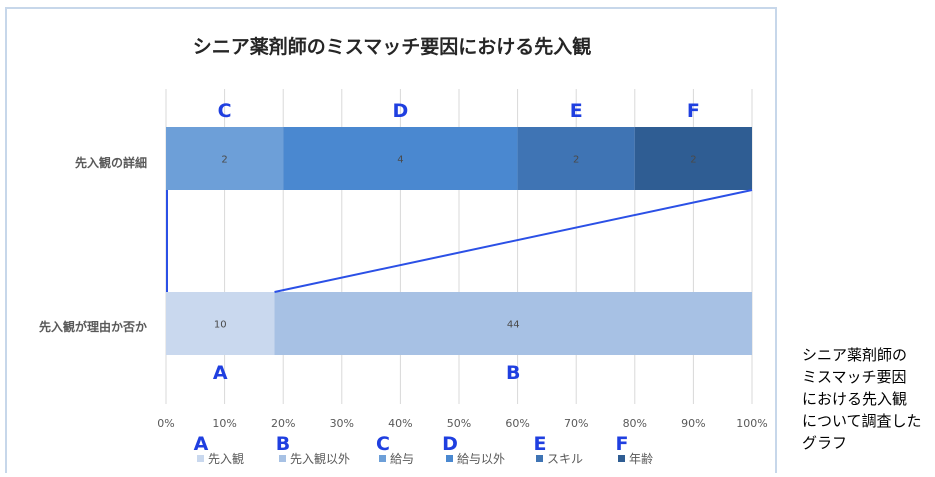 This screenshot has width=935, height=477. What do you see at coordinates (517, 423) in the screenshot?
I see `x-tick-label: 60%` at bounding box center [517, 423].